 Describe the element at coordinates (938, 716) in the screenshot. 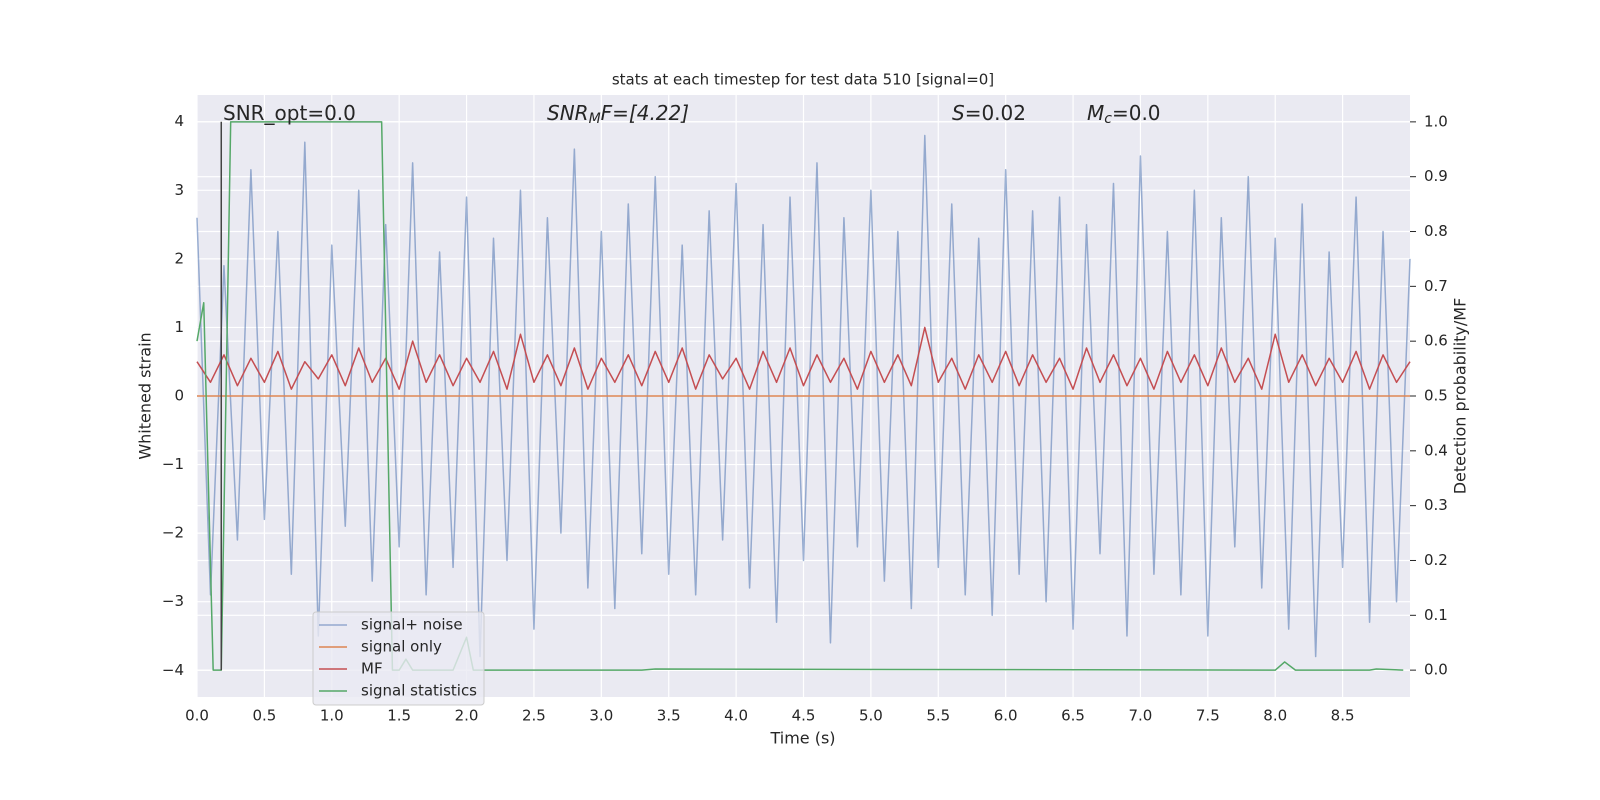

I see `x-tick-label: 5.5` at that location.